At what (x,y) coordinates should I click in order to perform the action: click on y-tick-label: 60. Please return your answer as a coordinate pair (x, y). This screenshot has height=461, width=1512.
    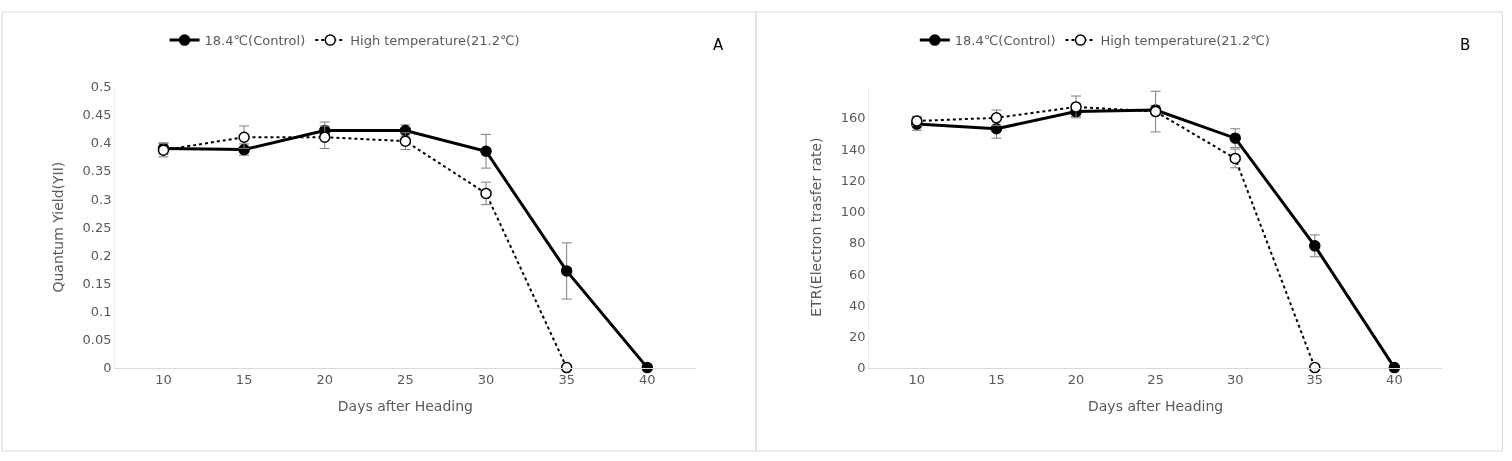
    Looking at the image, I should click on (857, 274).